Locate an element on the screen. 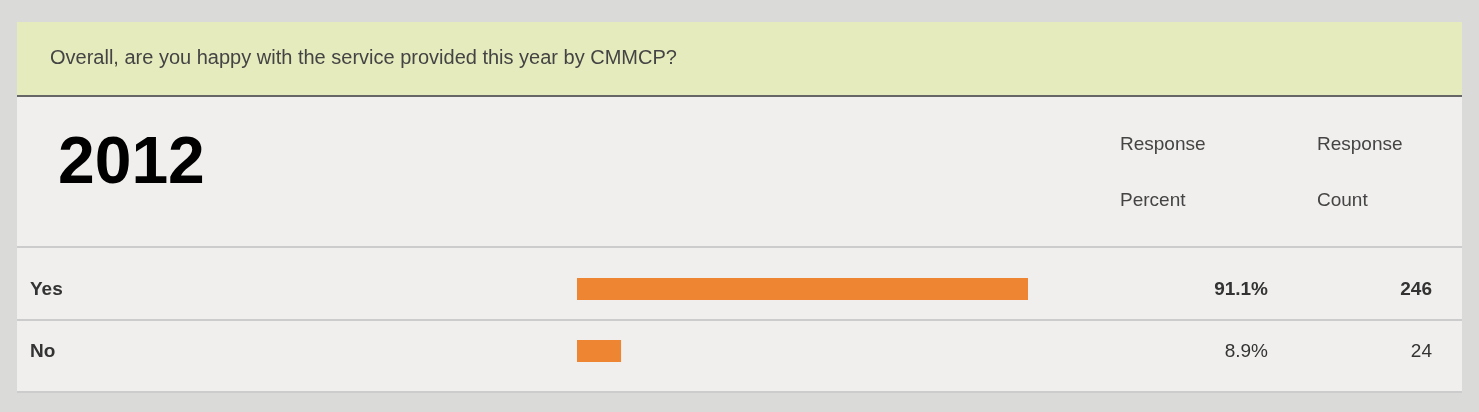  text: Response Count is located at coordinates (1360, 171).